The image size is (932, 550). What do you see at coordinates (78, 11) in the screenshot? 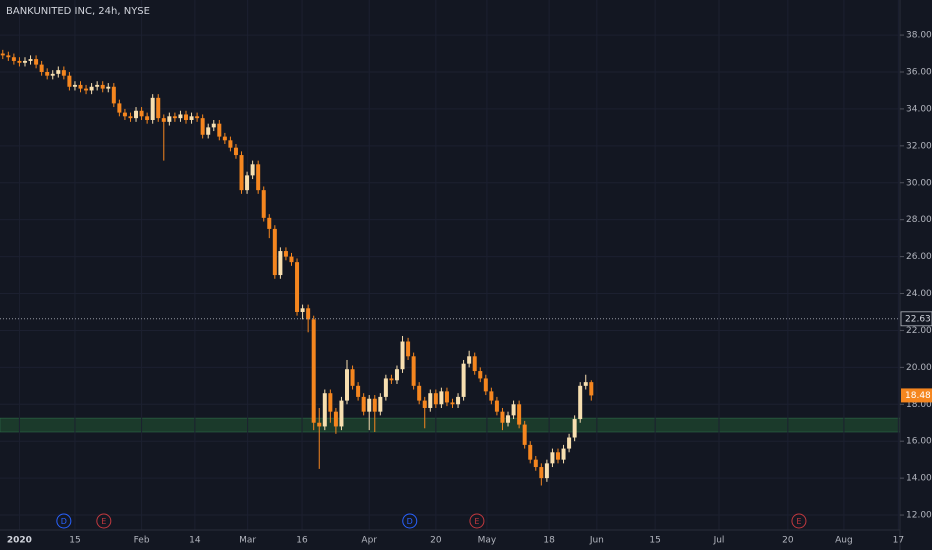
I see `chart-title: BANKUNITED INC, 24h, NYSE` at bounding box center [78, 11].